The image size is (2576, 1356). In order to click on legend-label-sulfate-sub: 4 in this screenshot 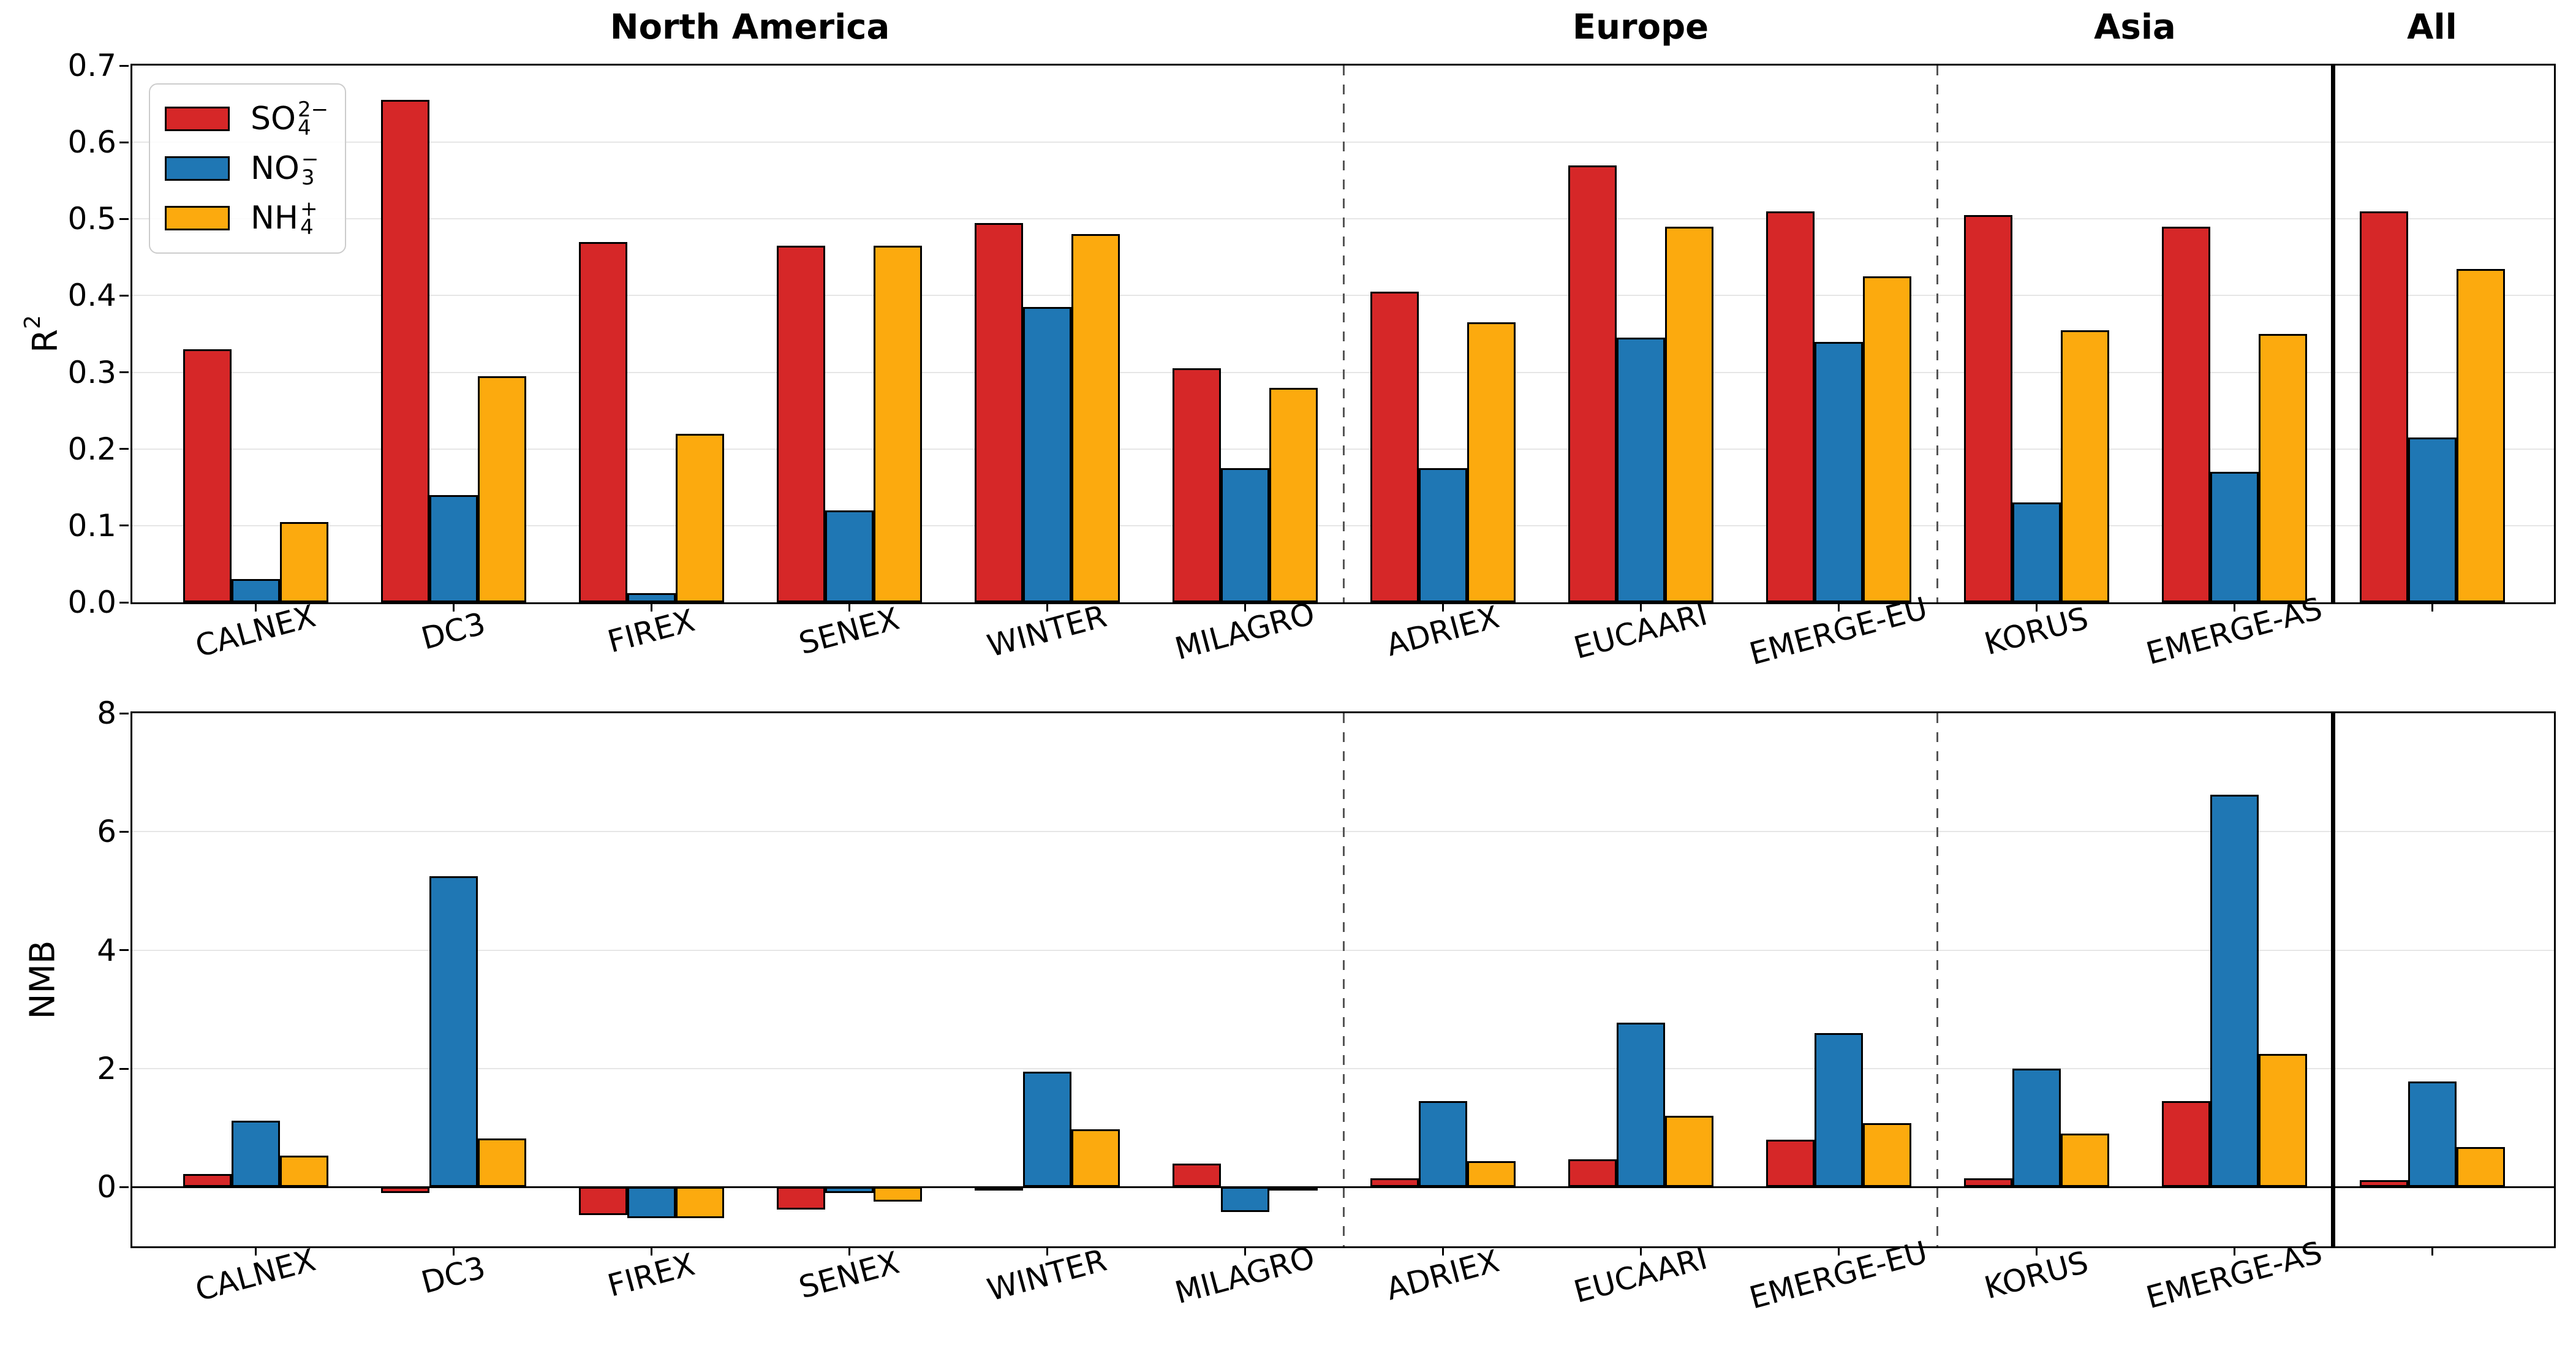, I will do `click(304, 128)`.